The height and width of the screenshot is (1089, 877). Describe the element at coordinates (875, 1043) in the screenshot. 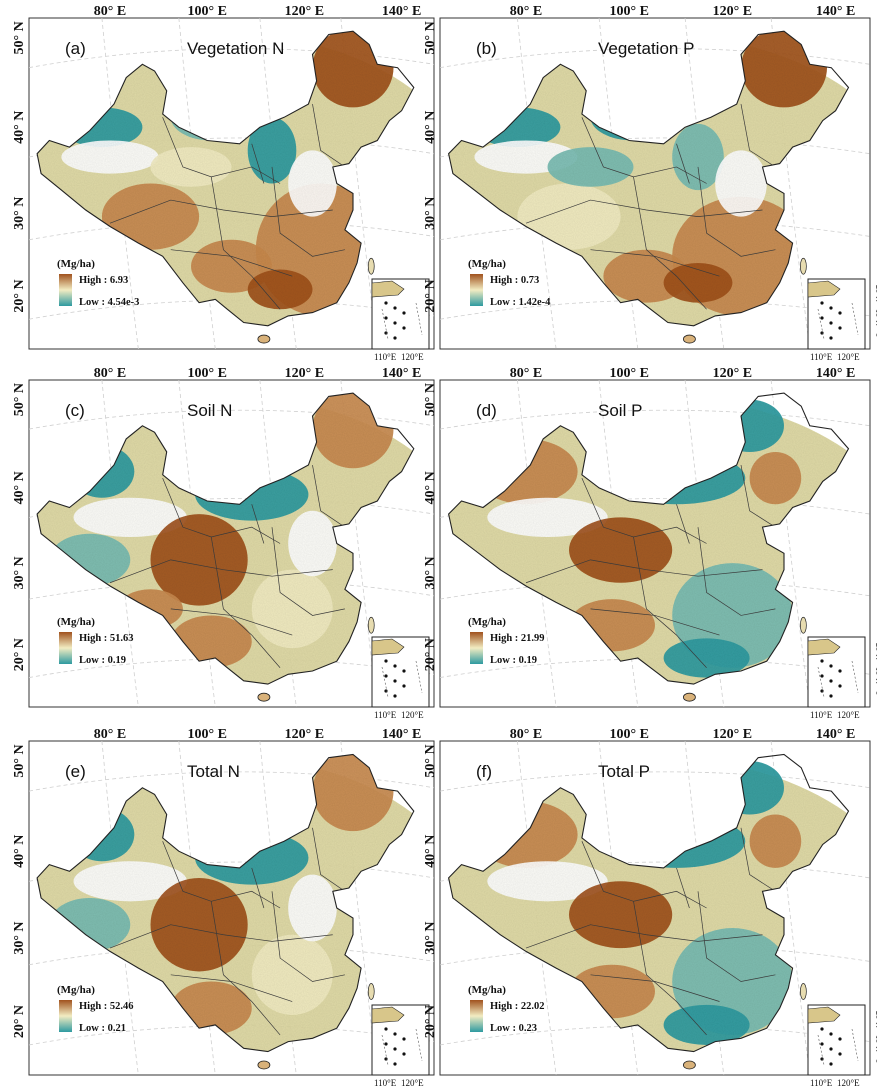

I see `inset-lat-label: 10°N` at that location.